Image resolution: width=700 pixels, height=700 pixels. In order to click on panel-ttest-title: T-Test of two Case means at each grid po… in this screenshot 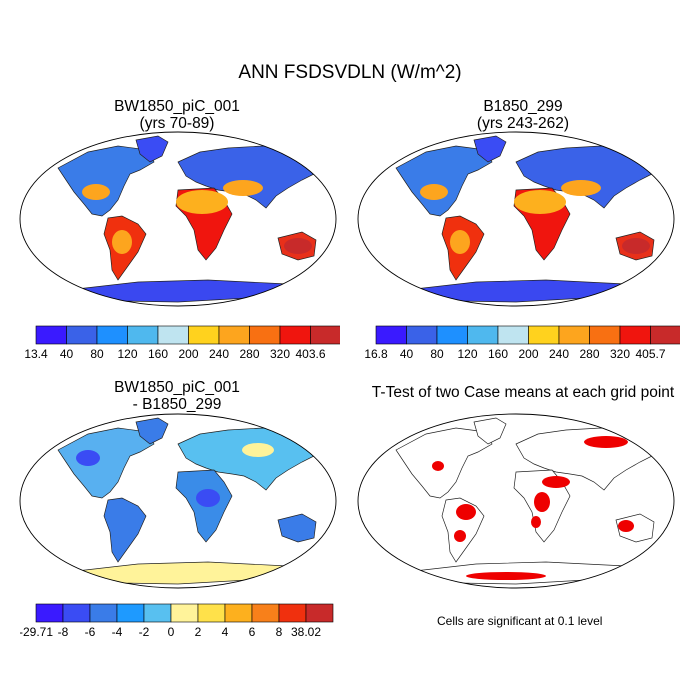, I will do `click(523, 392)`.